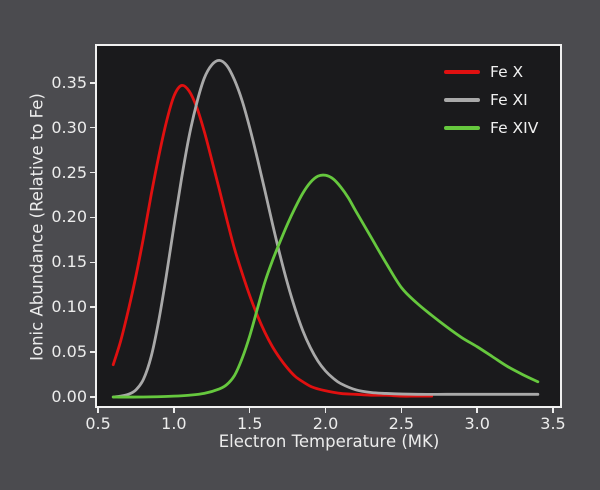 This screenshot has width=600, height=490. Describe the element at coordinates (69, 352) in the screenshot. I see `y-tick-label: 0.05` at that location.